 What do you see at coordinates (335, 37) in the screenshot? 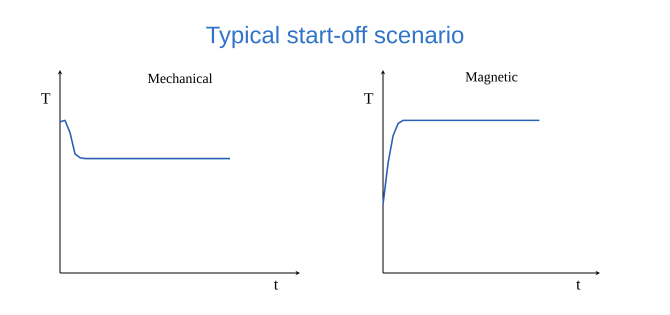
I see `chart-title: Typical start-off scenario` at bounding box center [335, 37].